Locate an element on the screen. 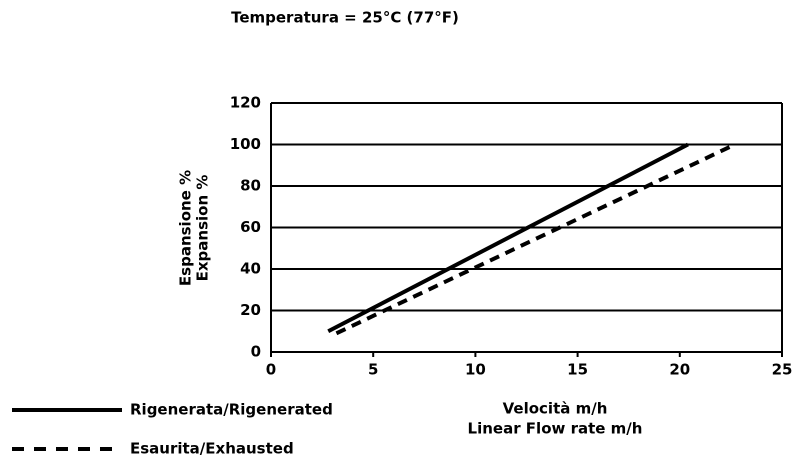 The width and height of the screenshot is (794, 461). legend-label: Esaurita/Exhausted is located at coordinates (212, 449).